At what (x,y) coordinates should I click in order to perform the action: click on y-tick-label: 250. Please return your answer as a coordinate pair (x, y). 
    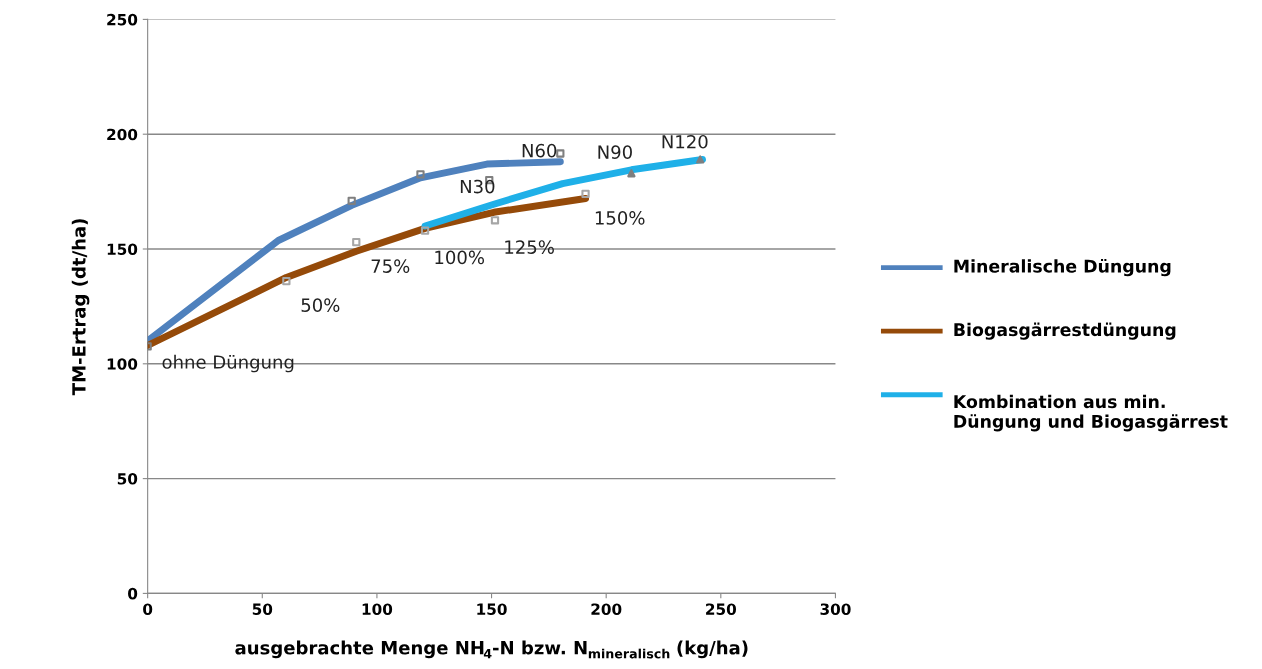
    Looking at the image, I should click on (122, 19).